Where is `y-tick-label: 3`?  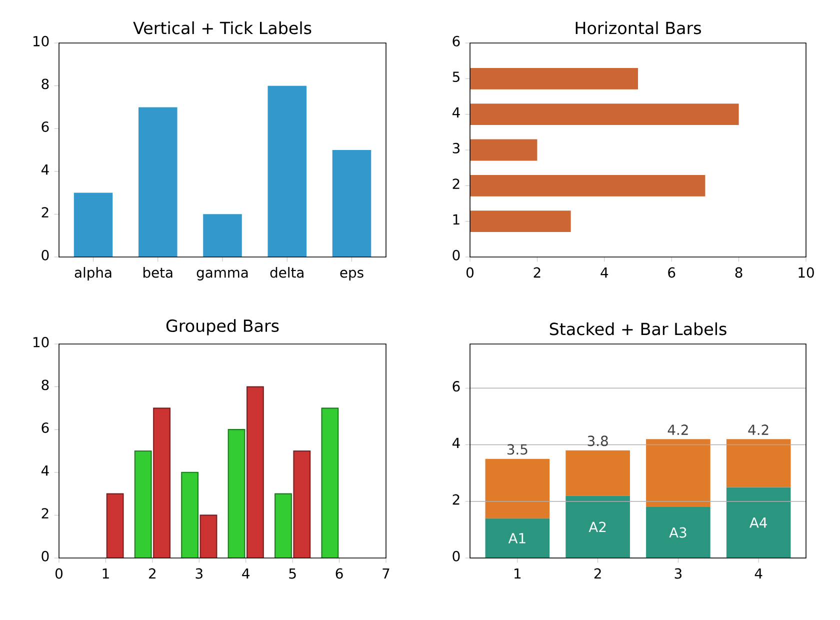 y-tick-label: 3 is located at coordinates (456, 148).